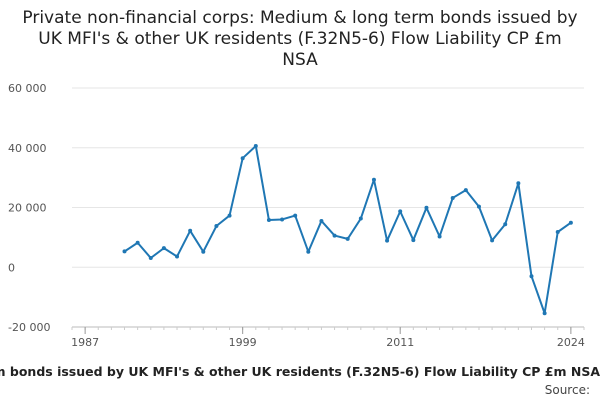  Describe the element at coordinates (11, 267) in the screenshot. I see `y-tick-label: 0` at that location.